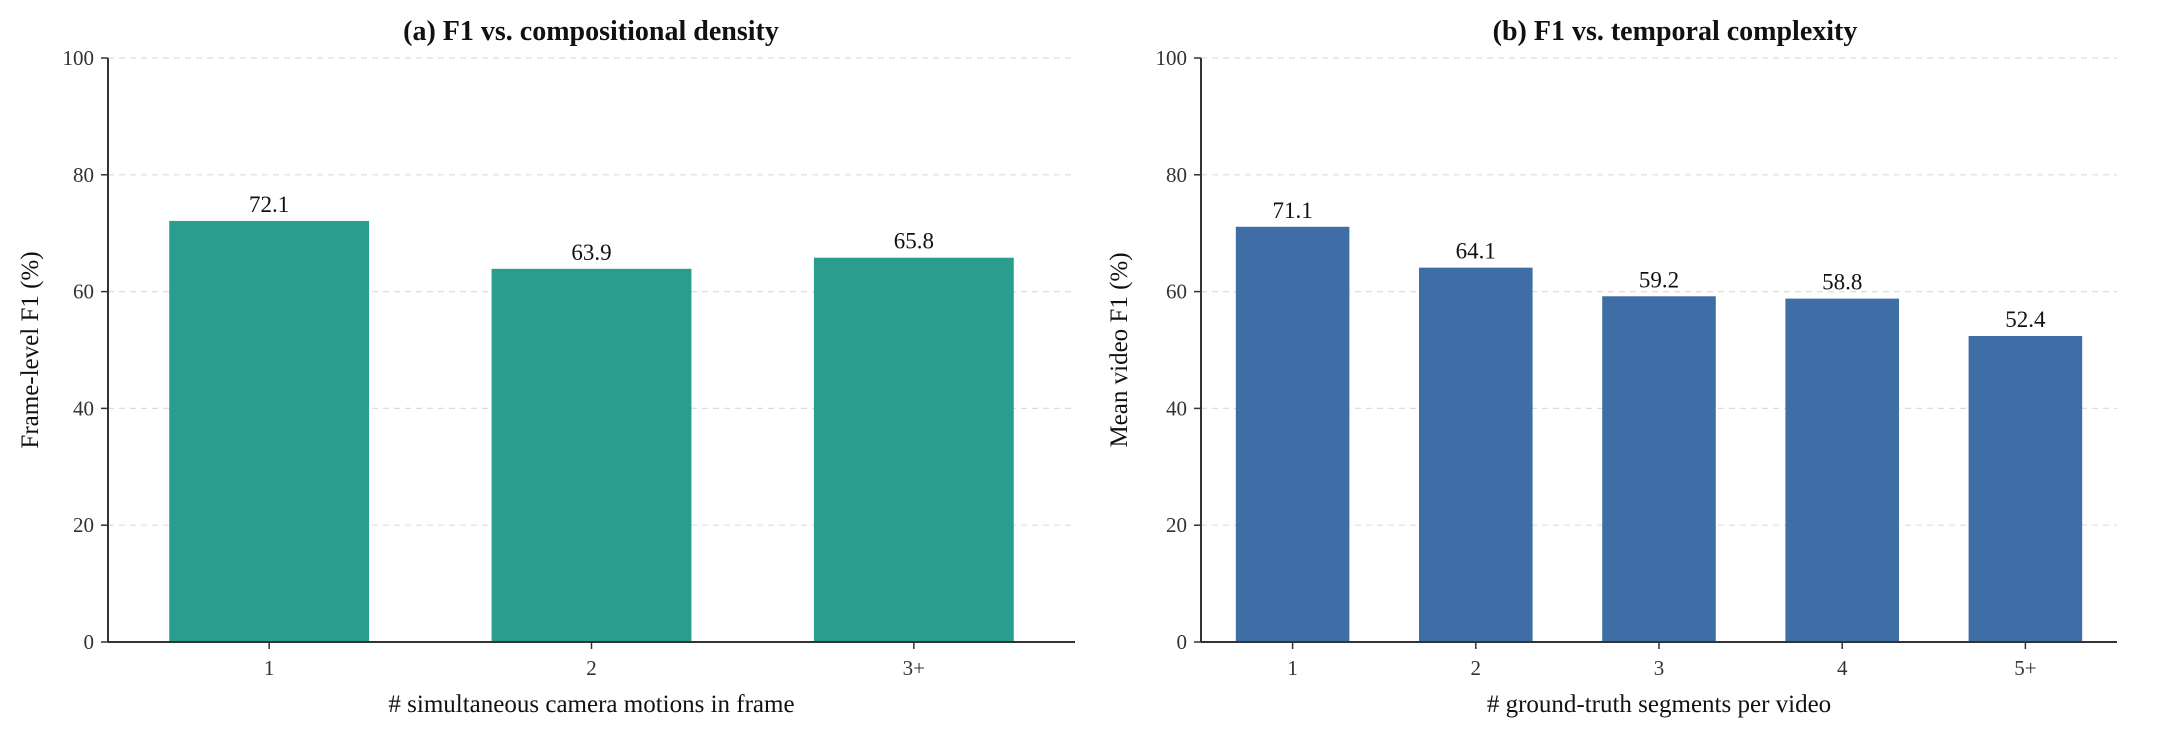  What do you see at coordinates (2025, 668) in the screenshot?
I see `x-tick-label: 5+` at bounding box center [2025, 668].